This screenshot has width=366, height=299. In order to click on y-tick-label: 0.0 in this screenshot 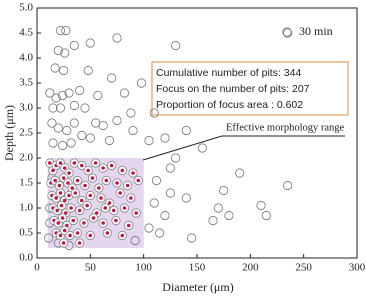, I will do `click(26, 258)`.